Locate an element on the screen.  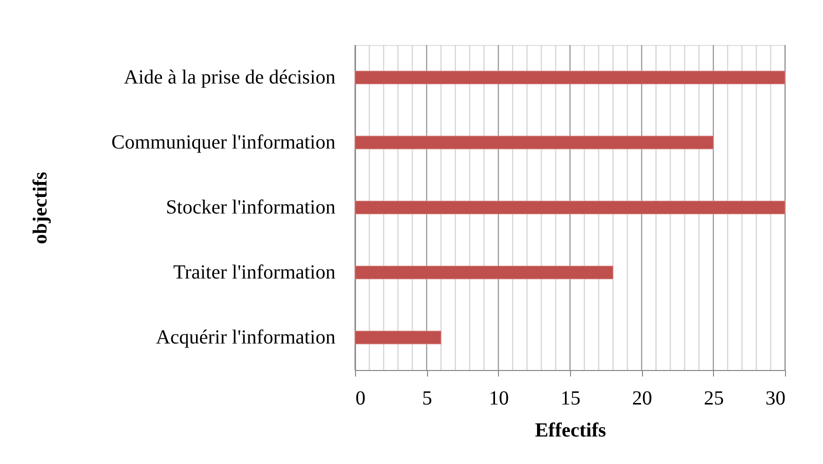
x-tick-label: 0 is located at coordinates (361, 399).